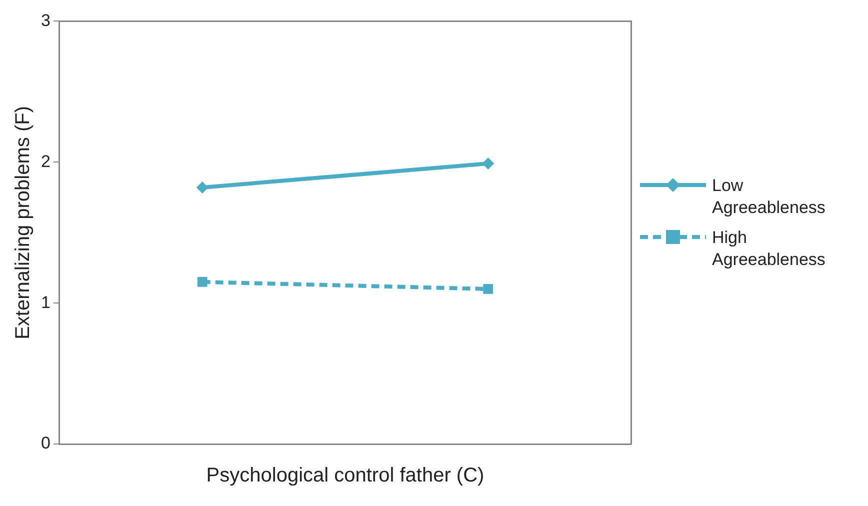 The height and width of the screenshot is (506, 868). What do you see at coordinates (769, 249) in the screenshot?
I see `legend-label: High Agreeableness` at bounding box center [769, 249].